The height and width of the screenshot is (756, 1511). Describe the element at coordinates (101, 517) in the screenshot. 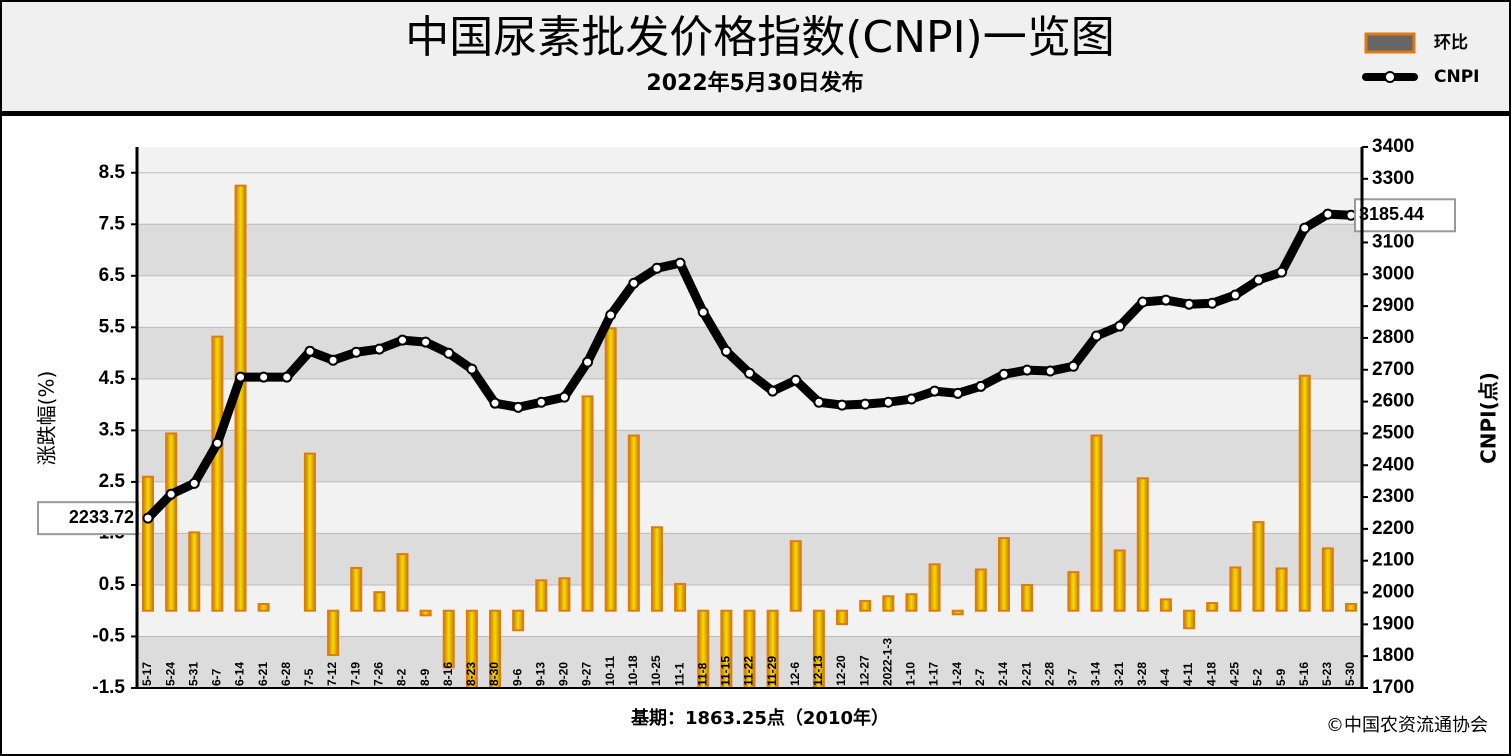

I see `value-label: 2233.72` at that location.